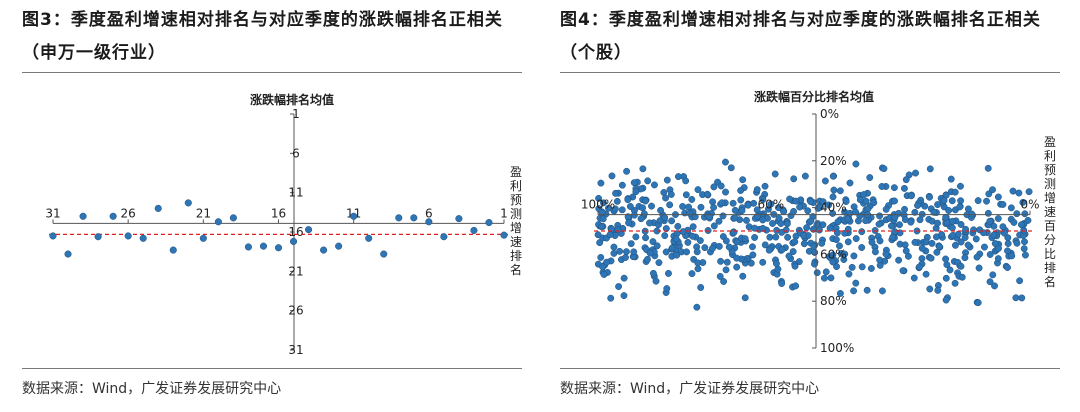 This screenshot has width=1080, height=412. I want to click on y-tick-label: 31, so click(295, 350).